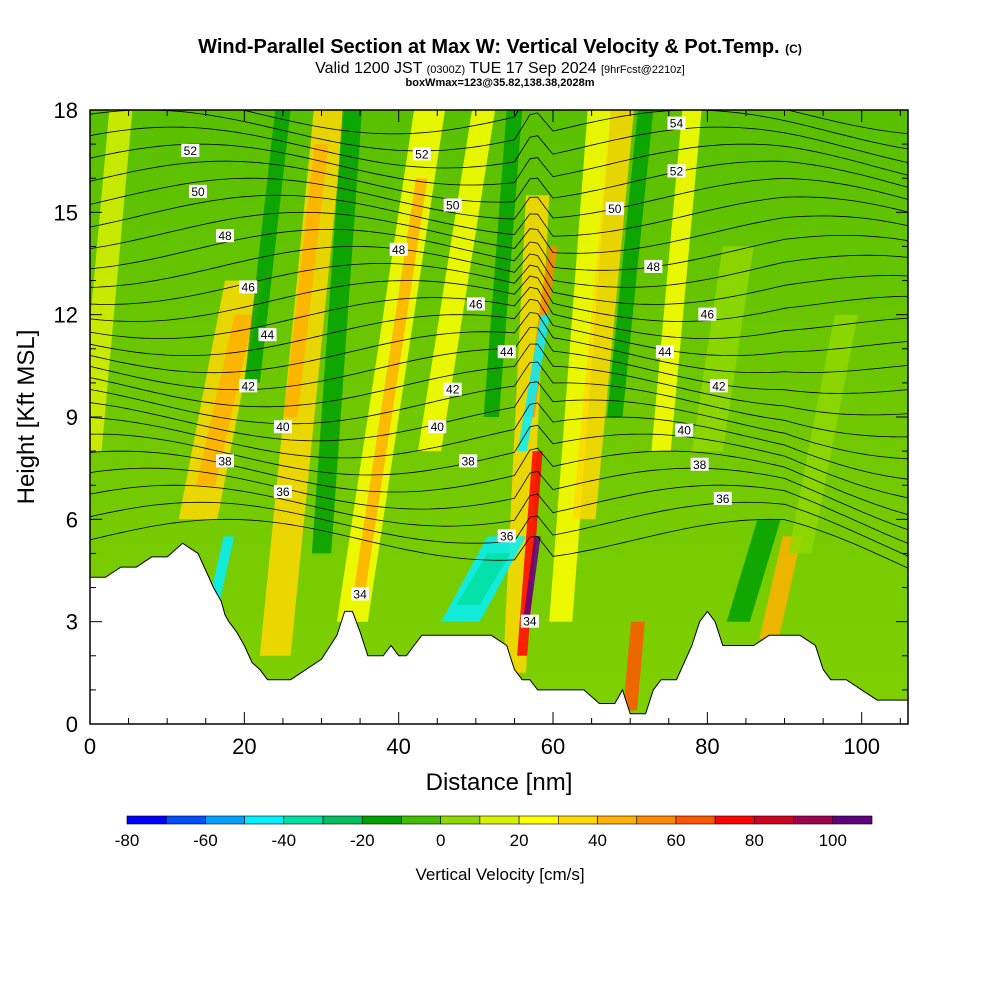  What do you see at coordinates (446, 70) in the screenshot?
I see `valid-utc: (0300Z)` at bounding box center [446, 70].